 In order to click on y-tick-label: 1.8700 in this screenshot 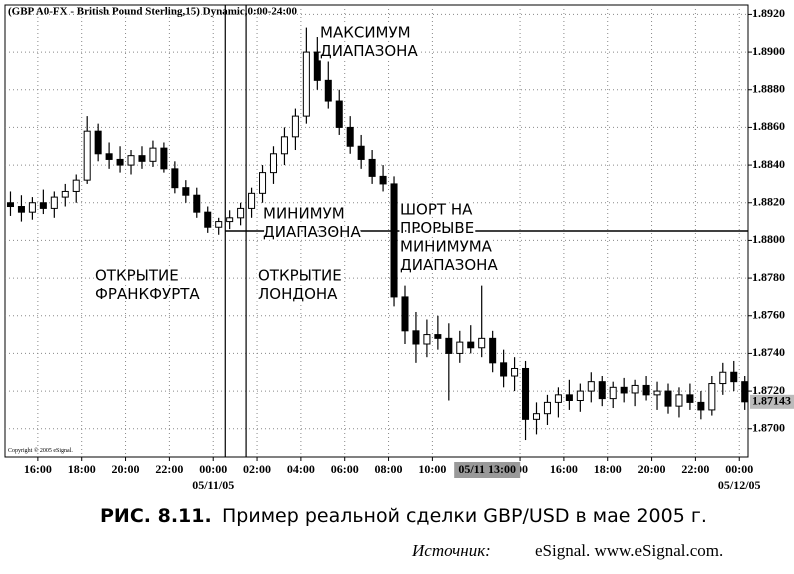, I will do `click(768, 428)`.